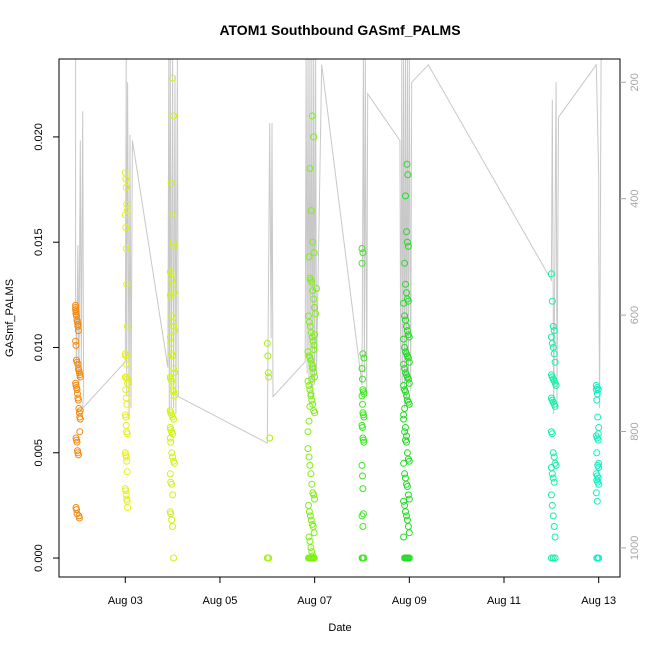 The height and width of the screenshot is (650, 650). Describe the element at coordinates (635, 199) in the screenshot. I see `right-tick-label: 400` at that location.